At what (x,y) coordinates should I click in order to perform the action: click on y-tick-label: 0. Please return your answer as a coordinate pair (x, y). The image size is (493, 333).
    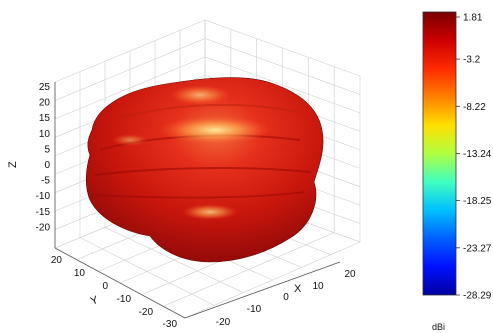
    Looking at the image, I should click on (105, 286).